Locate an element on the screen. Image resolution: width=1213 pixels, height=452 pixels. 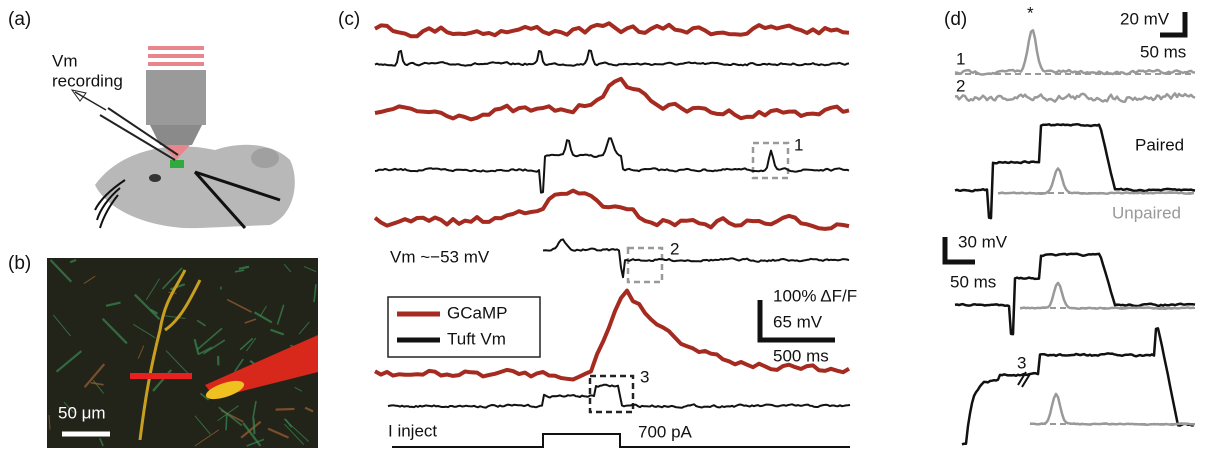
stimulus-label: I inject is located at coordinates (412, 430).